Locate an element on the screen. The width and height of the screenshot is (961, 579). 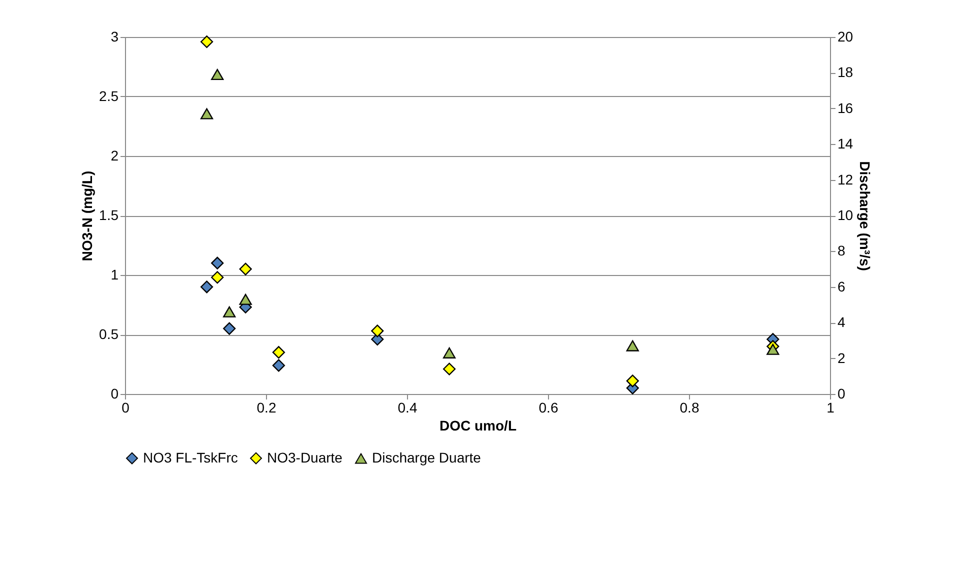
y2-axis-title: Discharge (m³/s) is located at coordinates (865, 216).